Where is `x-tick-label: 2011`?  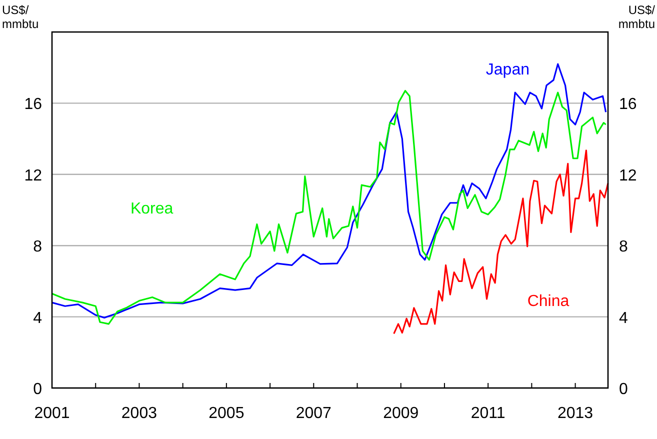 x-tick-label: 2011 is located at coordinates (488, 413).